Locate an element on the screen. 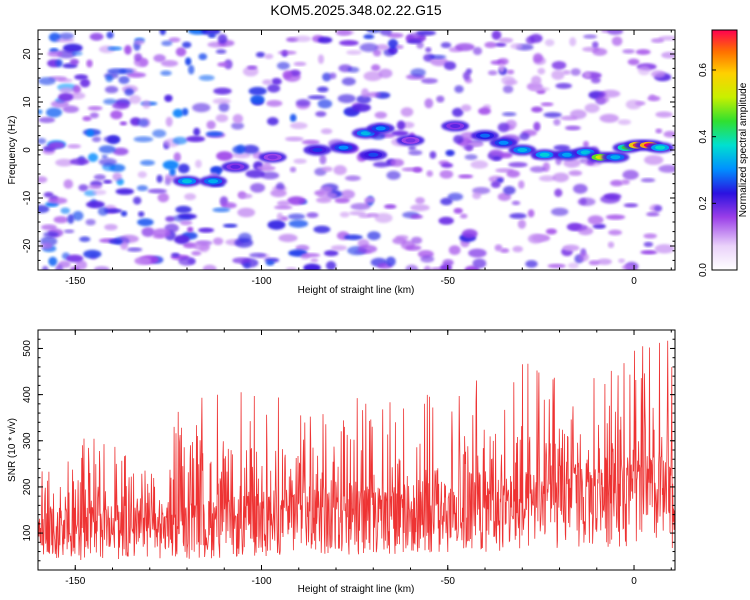  y-tick-label: 400 is located at coordinates (27, 394).